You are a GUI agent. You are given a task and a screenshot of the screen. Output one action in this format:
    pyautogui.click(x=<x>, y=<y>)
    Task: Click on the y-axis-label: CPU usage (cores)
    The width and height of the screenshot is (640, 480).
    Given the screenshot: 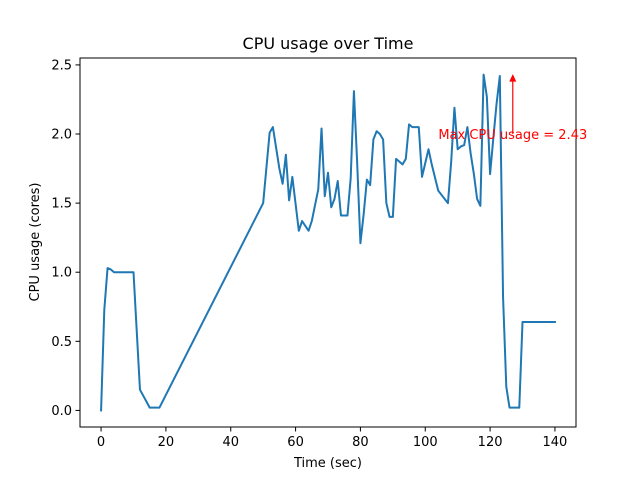 What is the action you would take?
    pyautogui.click(x=35, y=242)
    